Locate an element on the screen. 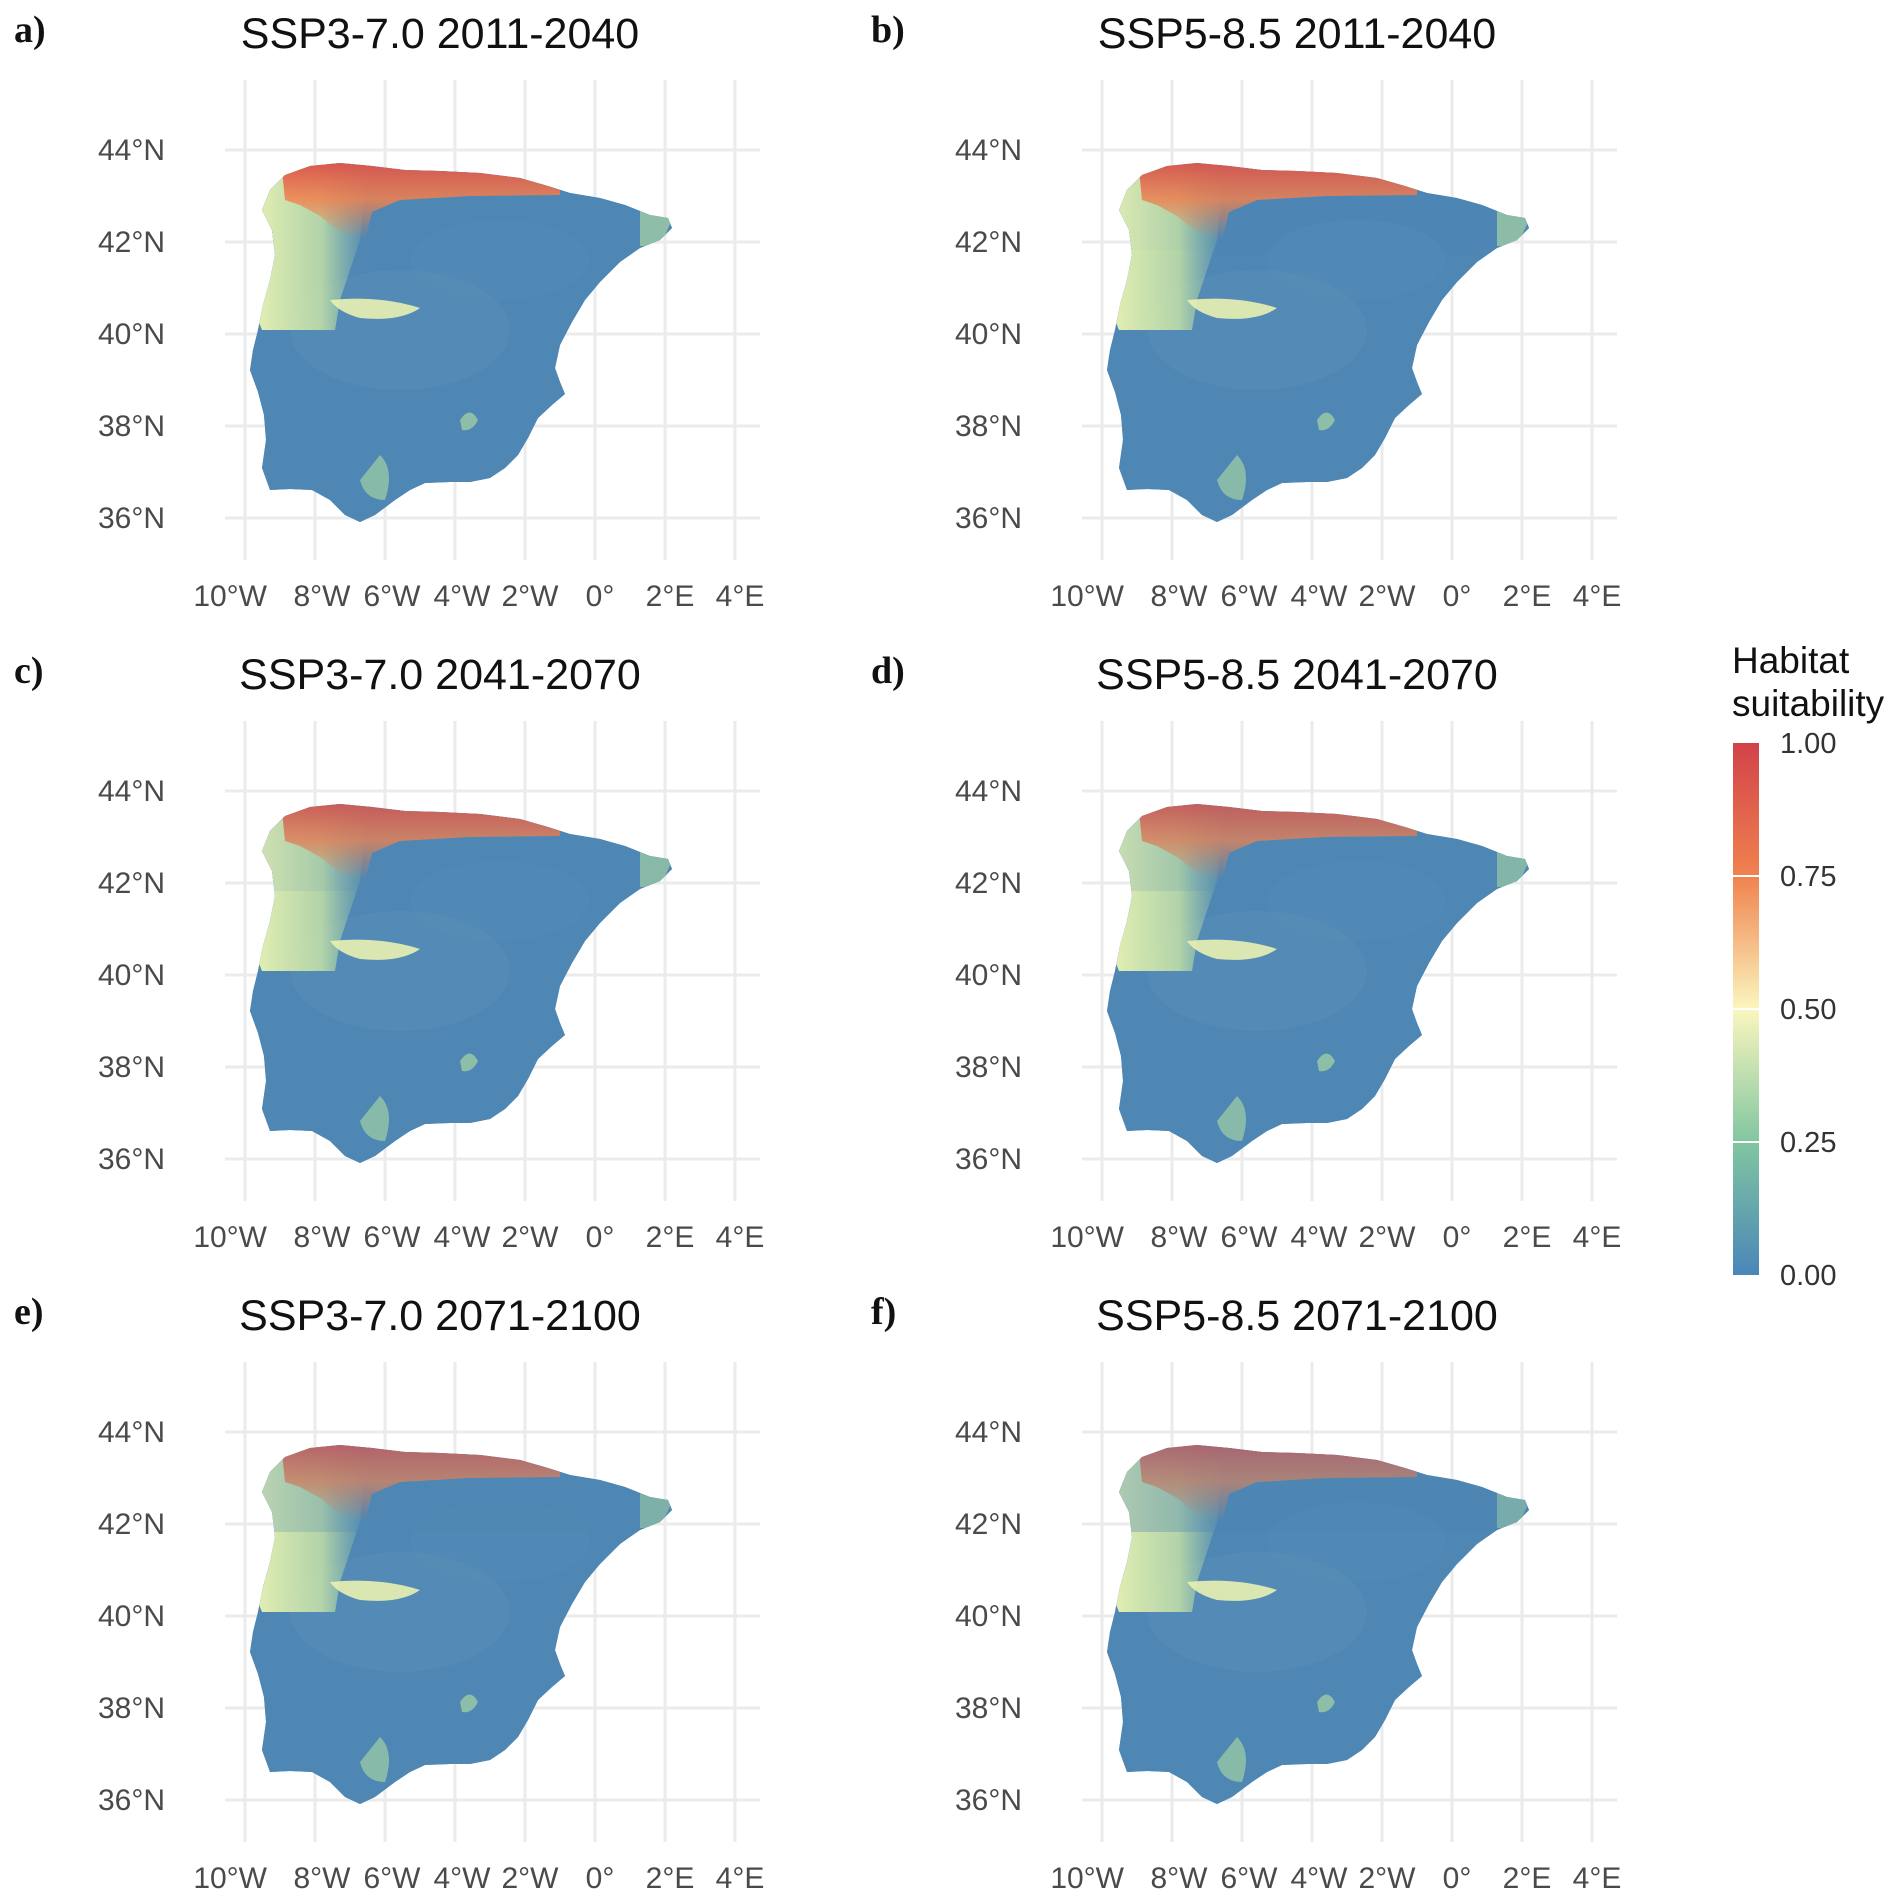 This screenshot has width=1902, height=1891. legend-tick-label: 0.75 is located at coordinates (1808, 877).